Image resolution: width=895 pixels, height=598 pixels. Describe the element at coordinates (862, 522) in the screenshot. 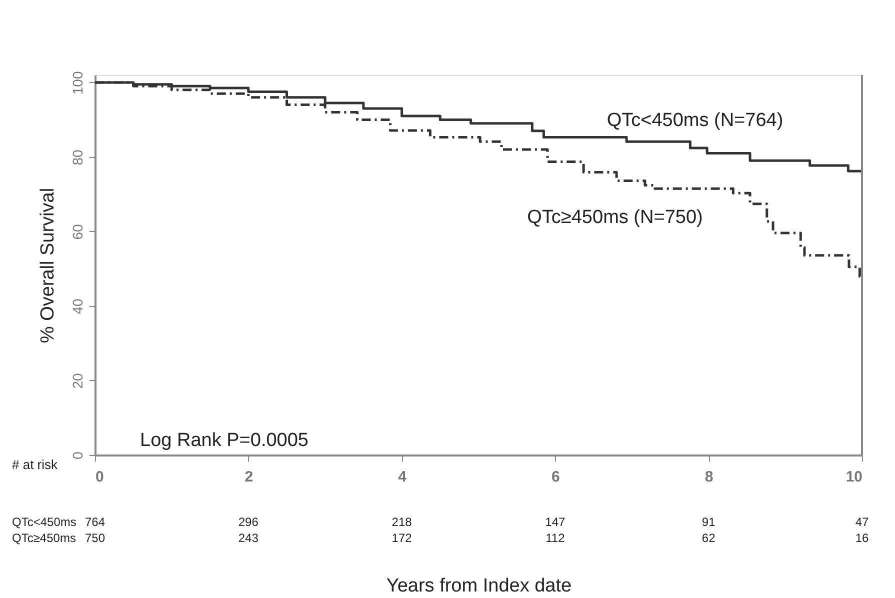

I see `text: 47` at that location.